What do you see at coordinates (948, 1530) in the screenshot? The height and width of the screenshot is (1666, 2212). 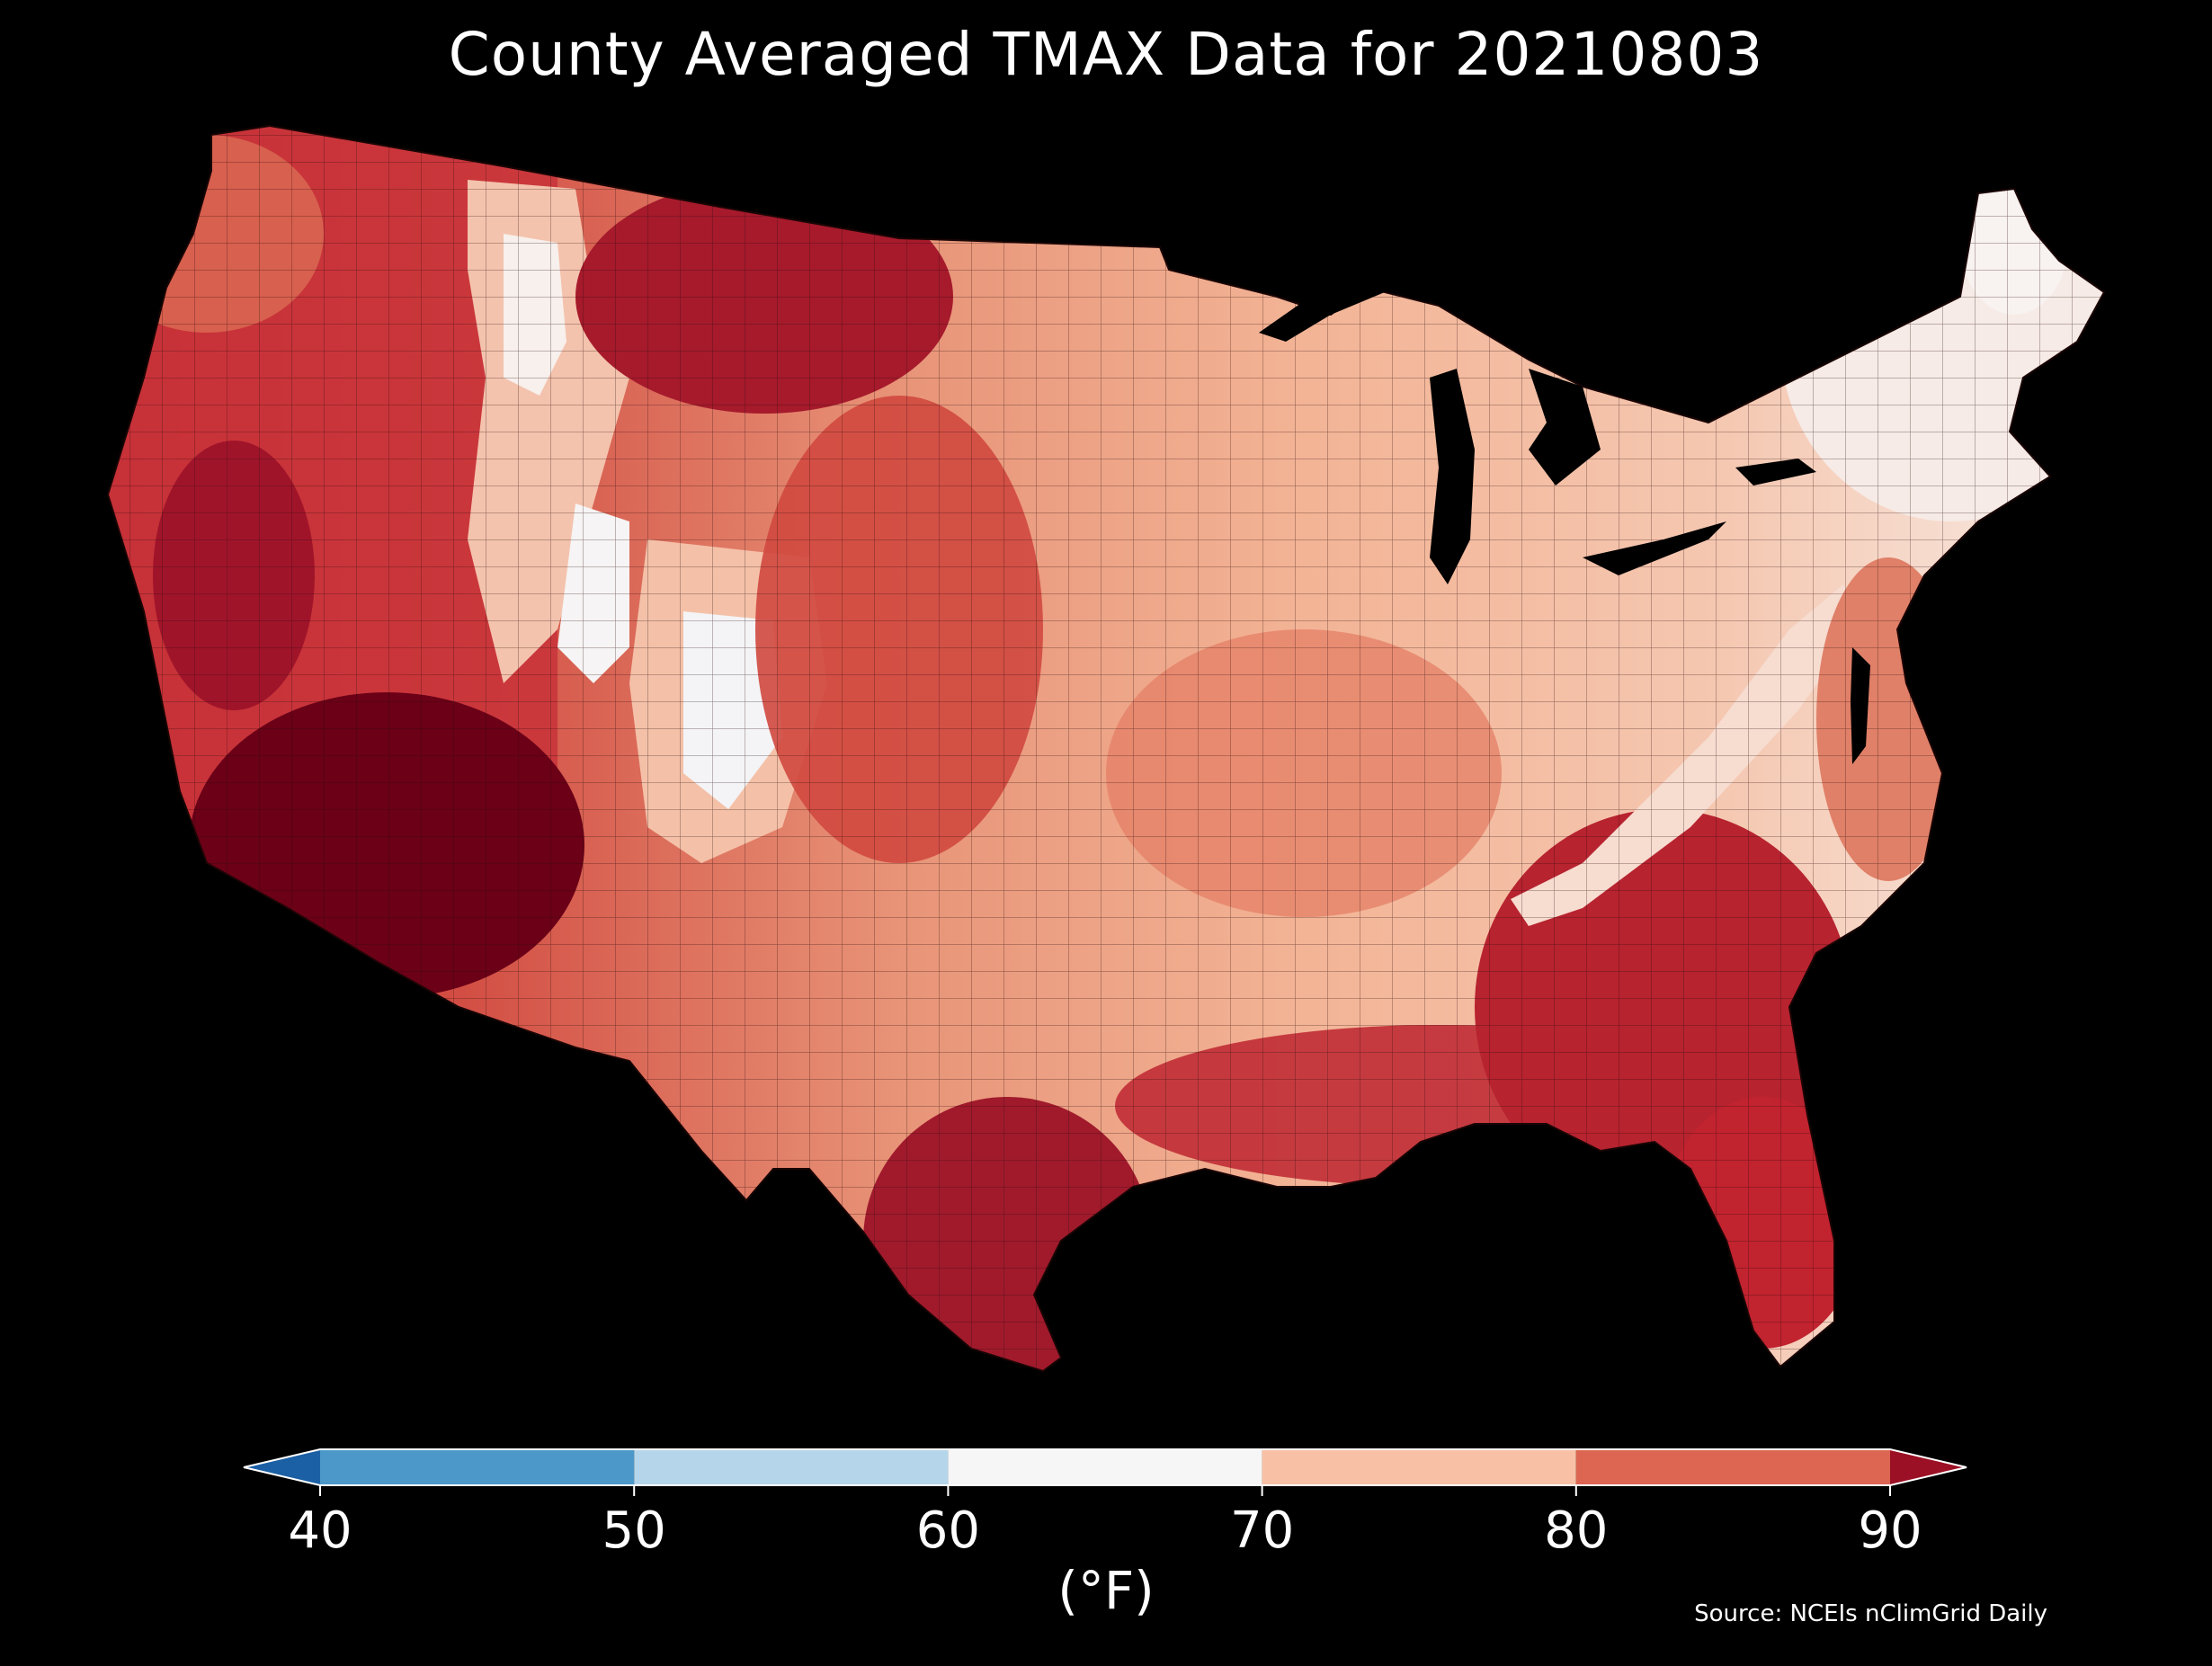 I see `colorbar-tick-label: 60` at bounding box center [948, 1530].